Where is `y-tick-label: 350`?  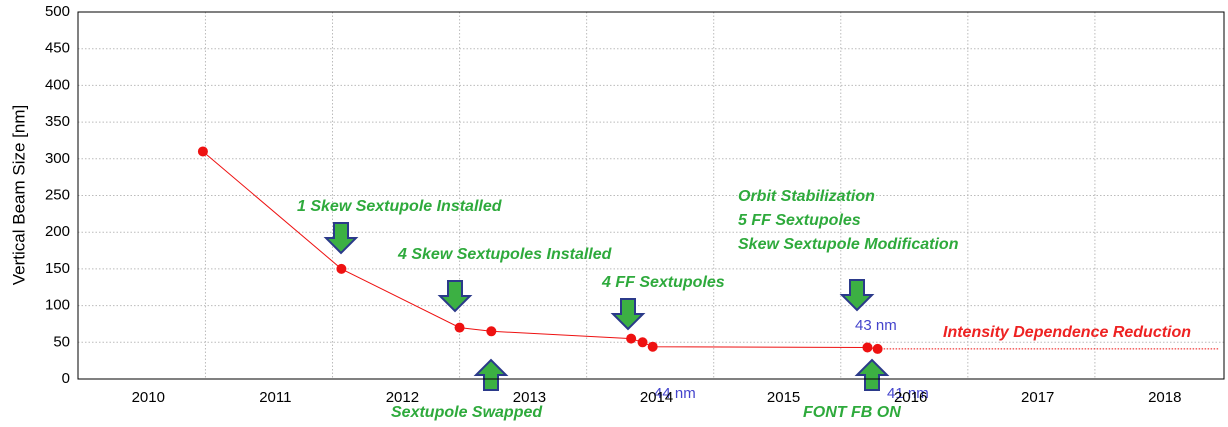
y-tick-label: 350 is located at coordinates (57, 121).